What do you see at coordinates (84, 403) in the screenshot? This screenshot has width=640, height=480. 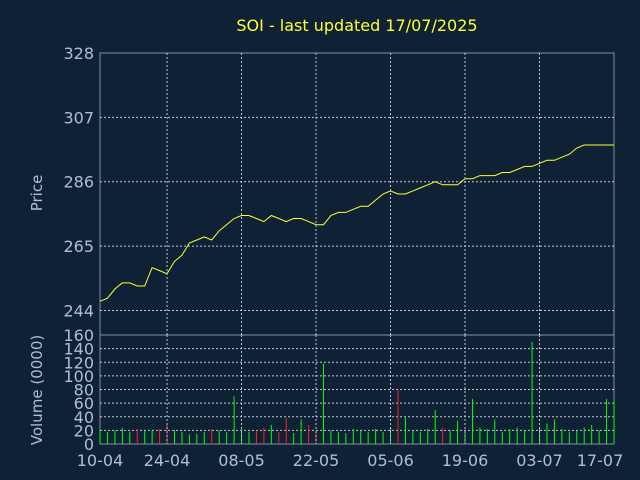 I see `volume-tick-label: 60` at bounding box center [84, 403].